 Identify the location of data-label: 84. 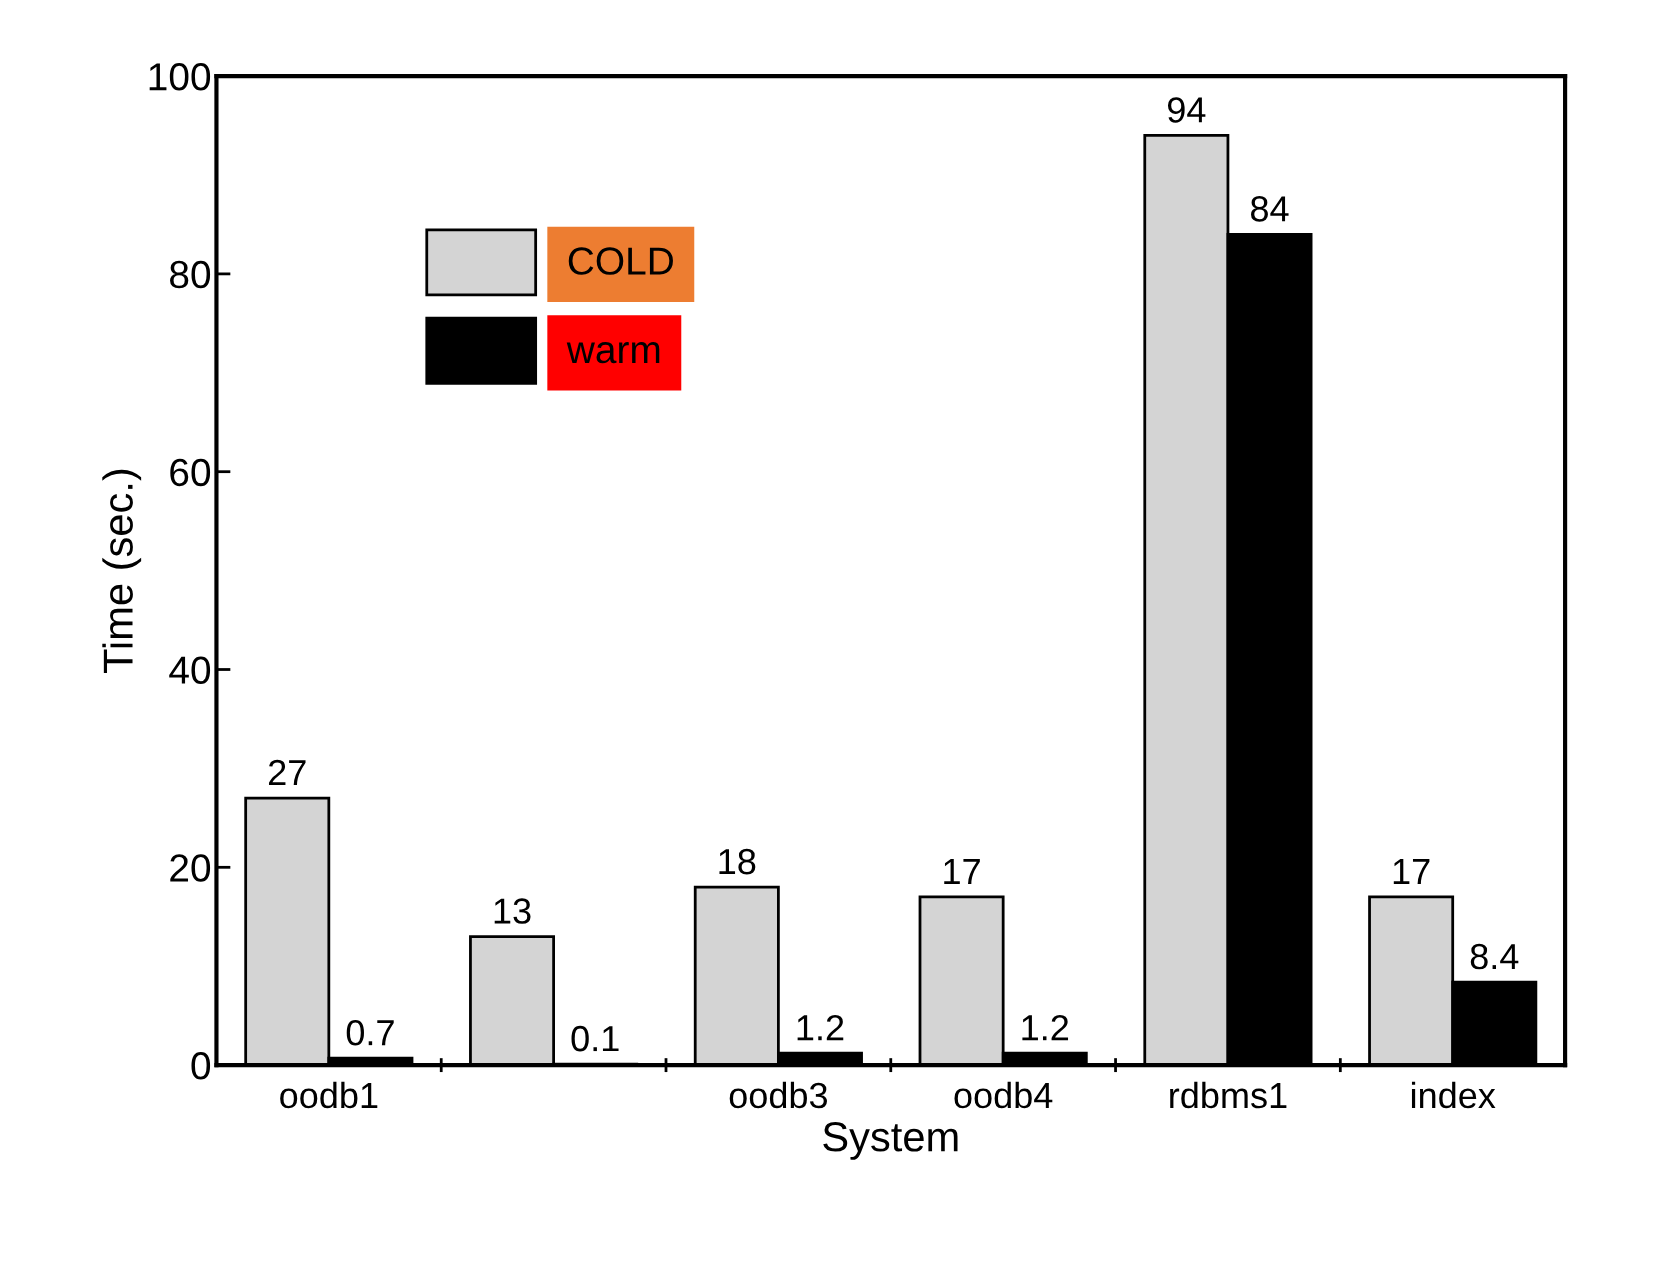
(1270, 209).